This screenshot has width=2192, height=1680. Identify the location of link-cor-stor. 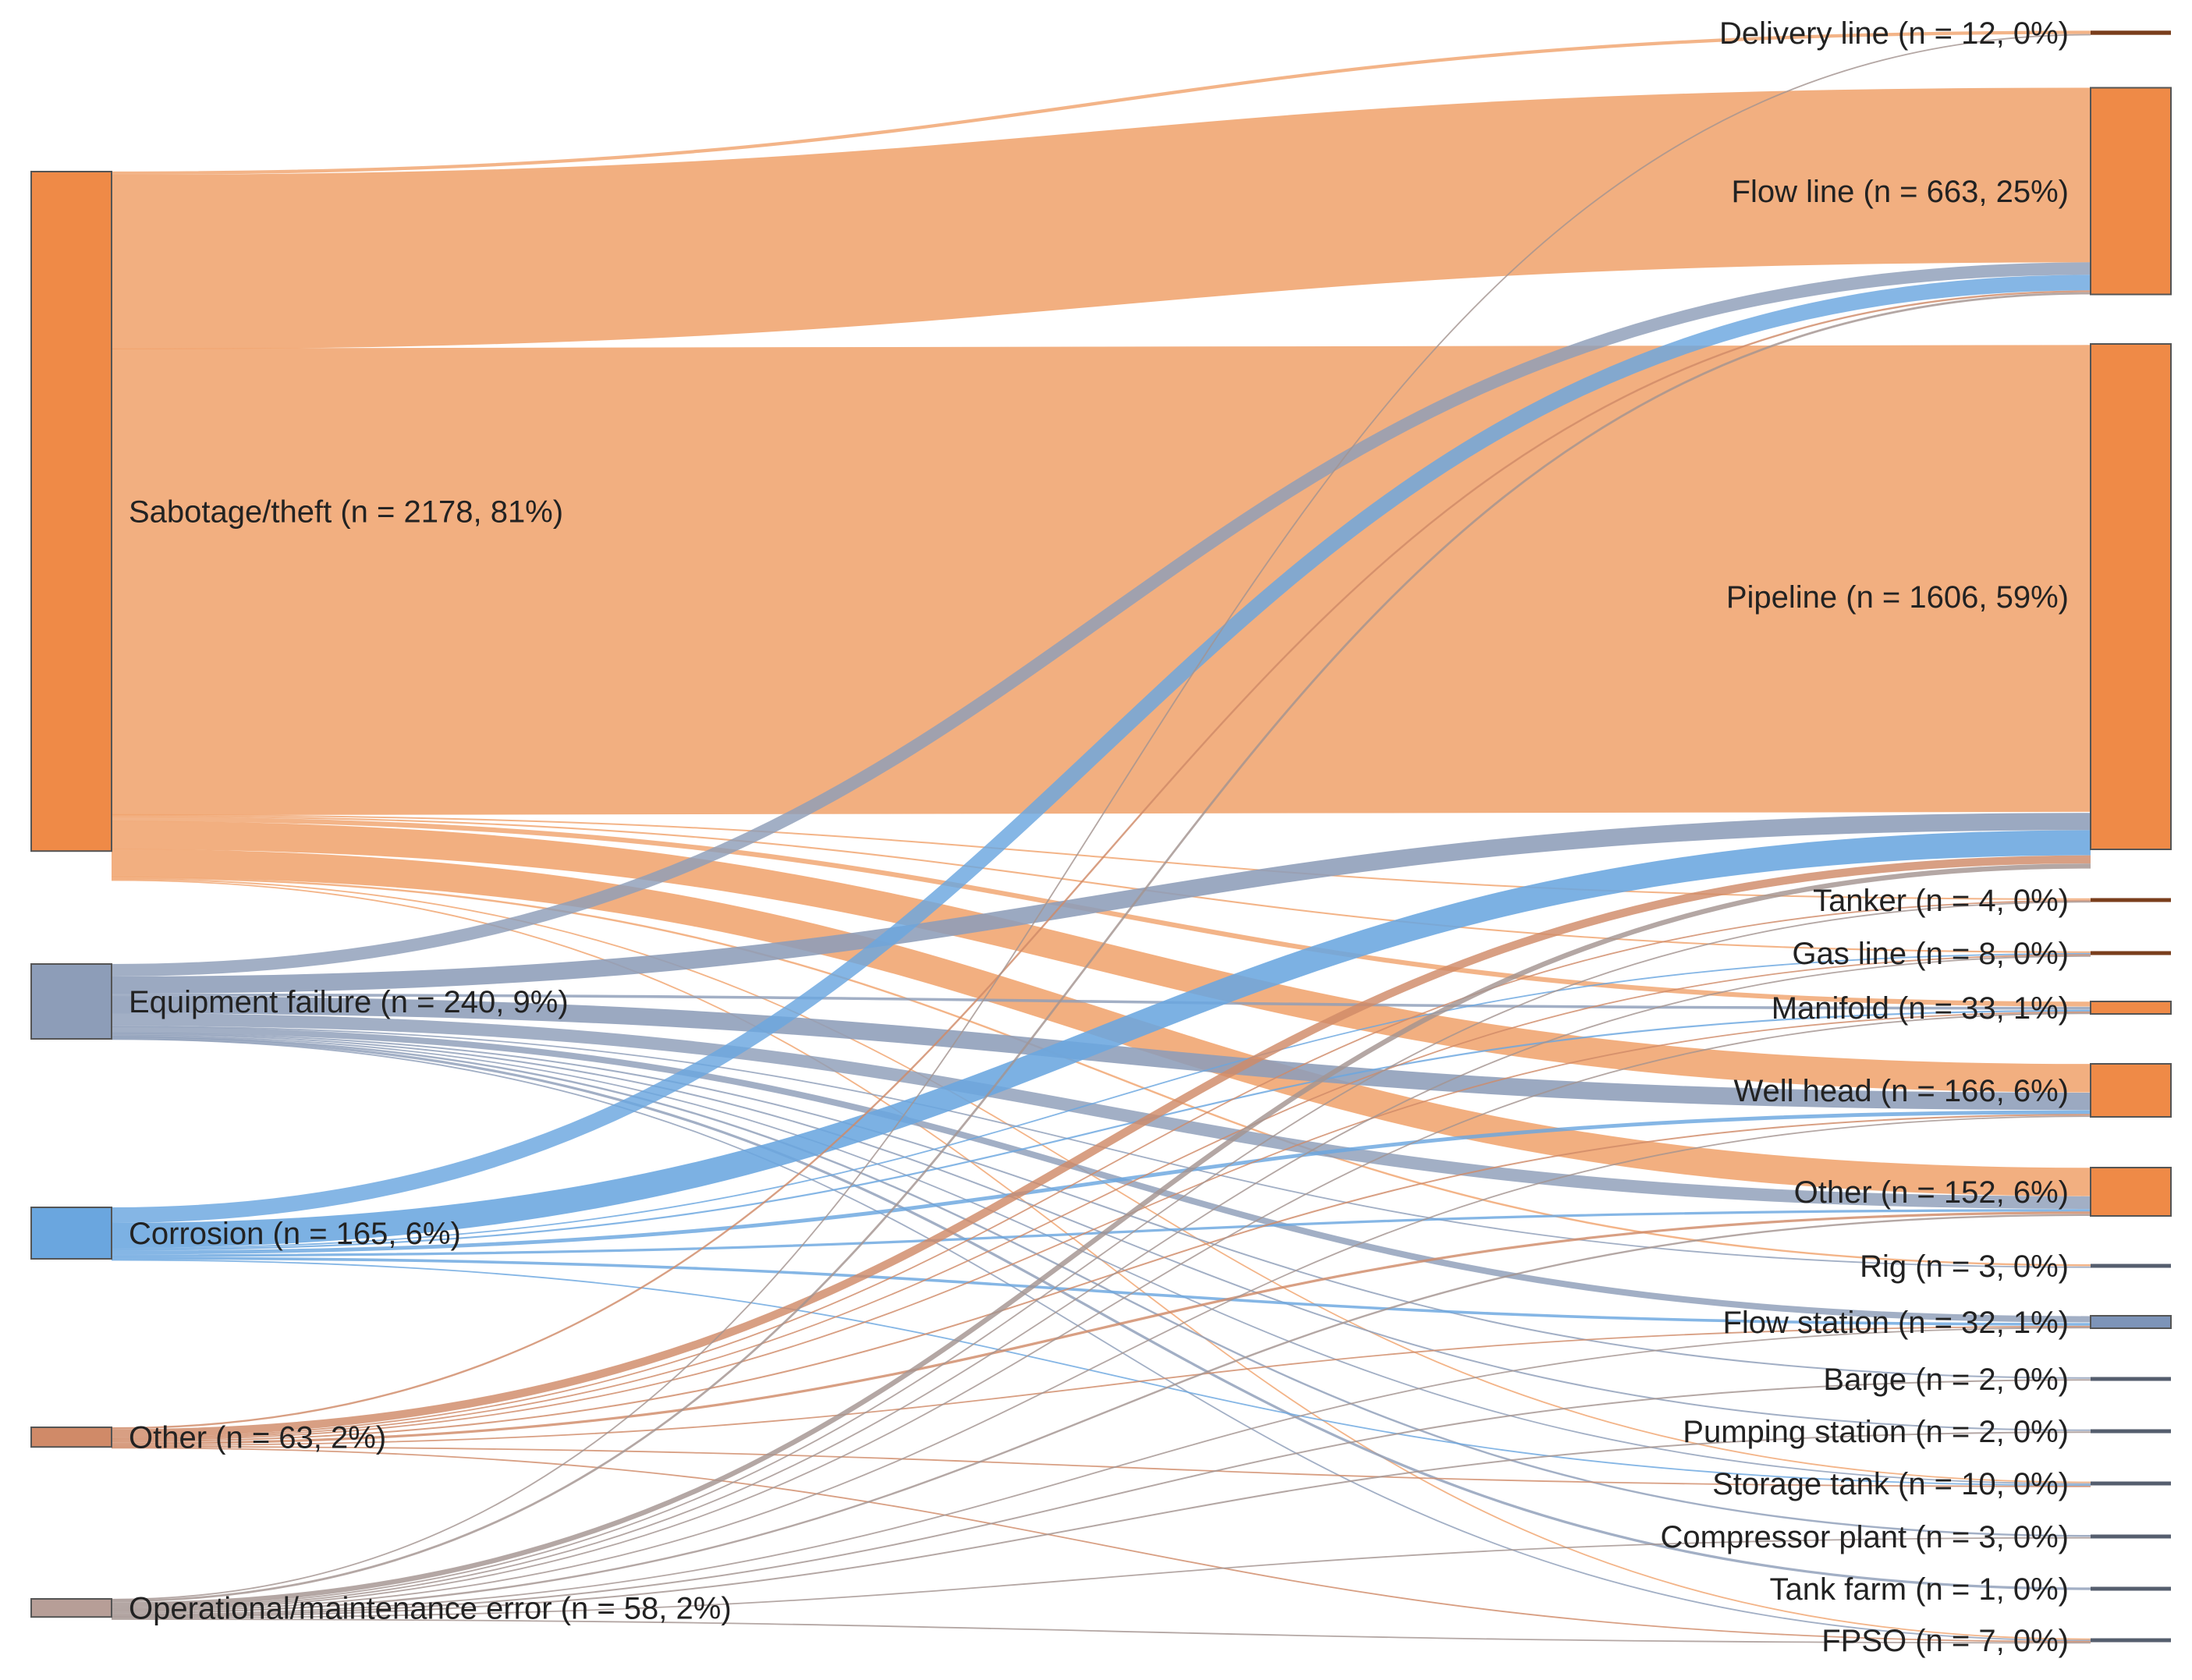
(1101, 1373).